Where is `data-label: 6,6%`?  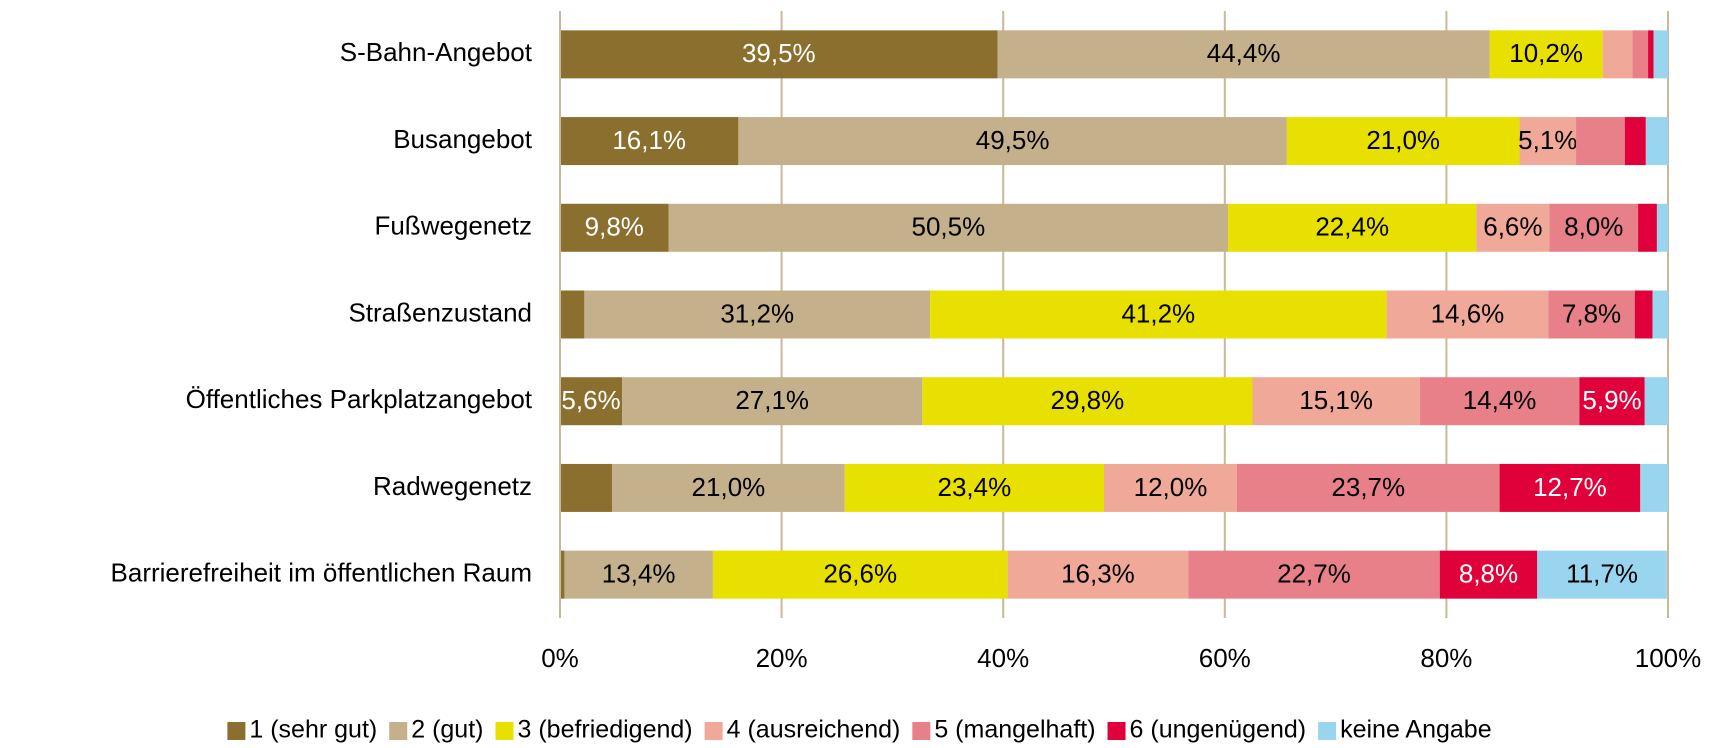
data-label: 6,6% is located at coordinates (1512, 227).